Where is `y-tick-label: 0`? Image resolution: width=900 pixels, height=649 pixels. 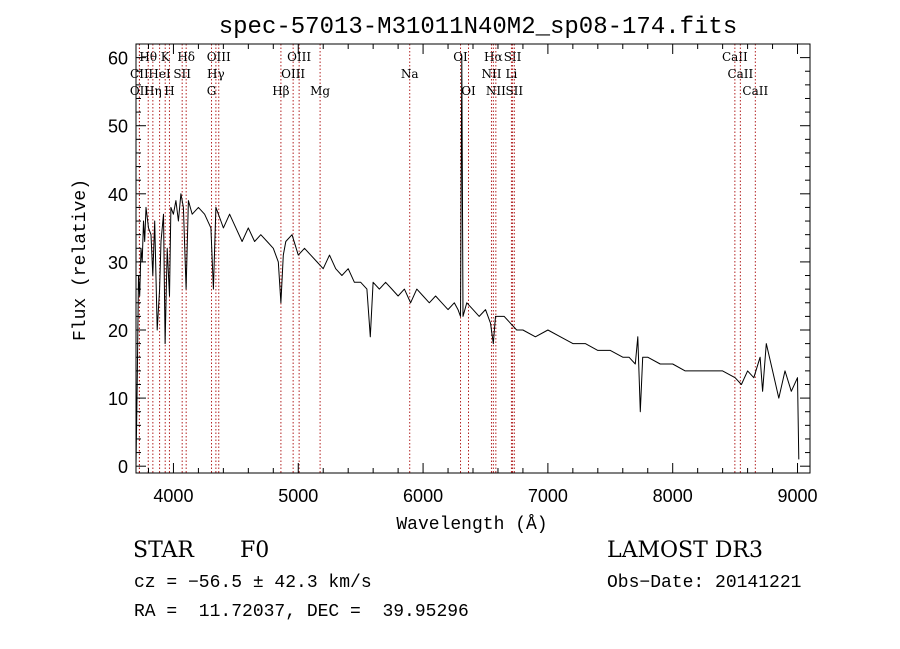 y-tick-label: 0 is located at coordinates (123, 467).